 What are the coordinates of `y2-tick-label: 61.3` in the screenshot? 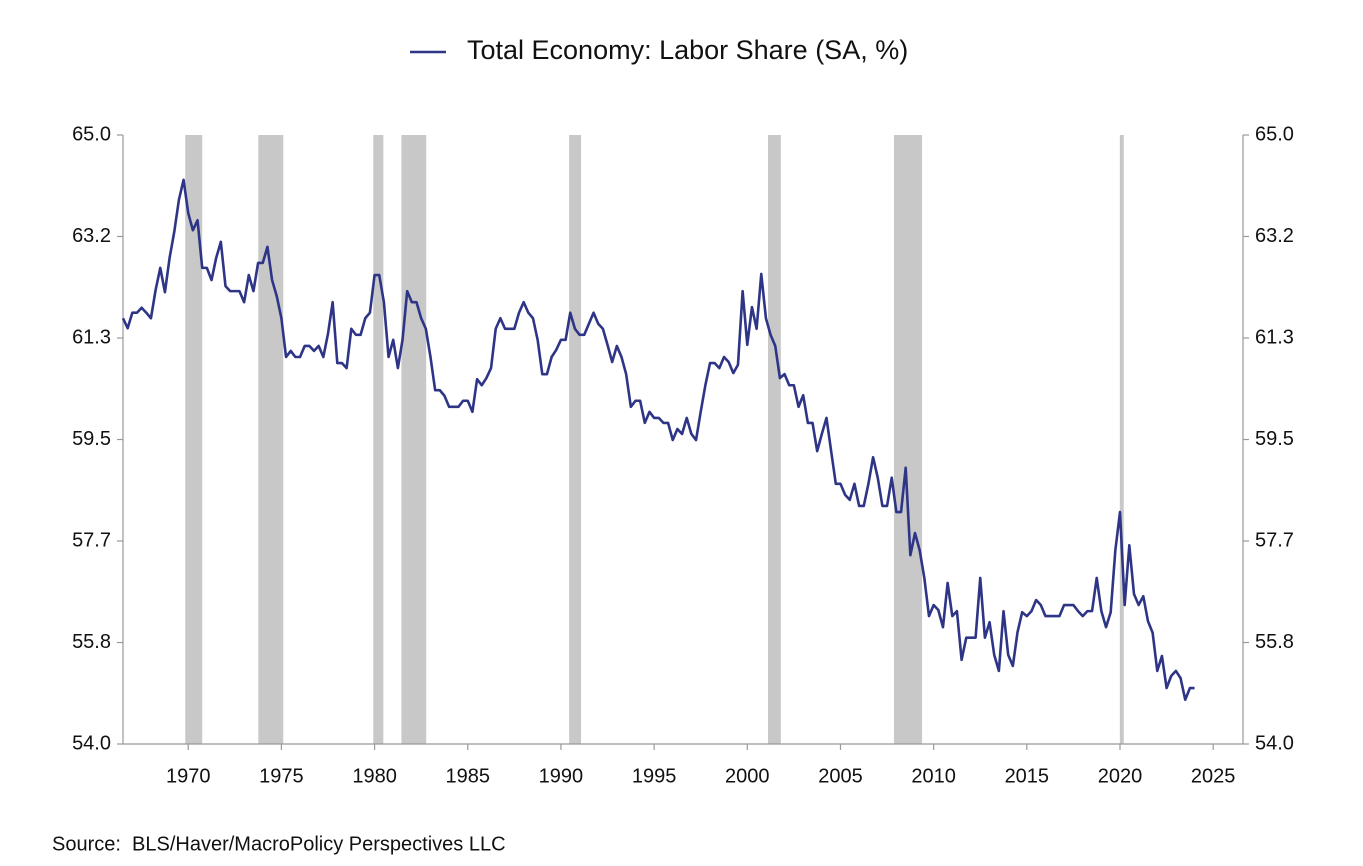 It's located at (1274, 337).